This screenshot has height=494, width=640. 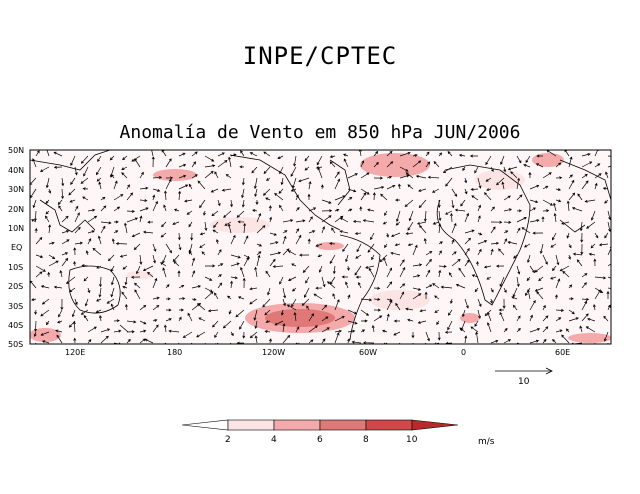 I want to click on lon-label: 120W, so click(x=273, y=352).